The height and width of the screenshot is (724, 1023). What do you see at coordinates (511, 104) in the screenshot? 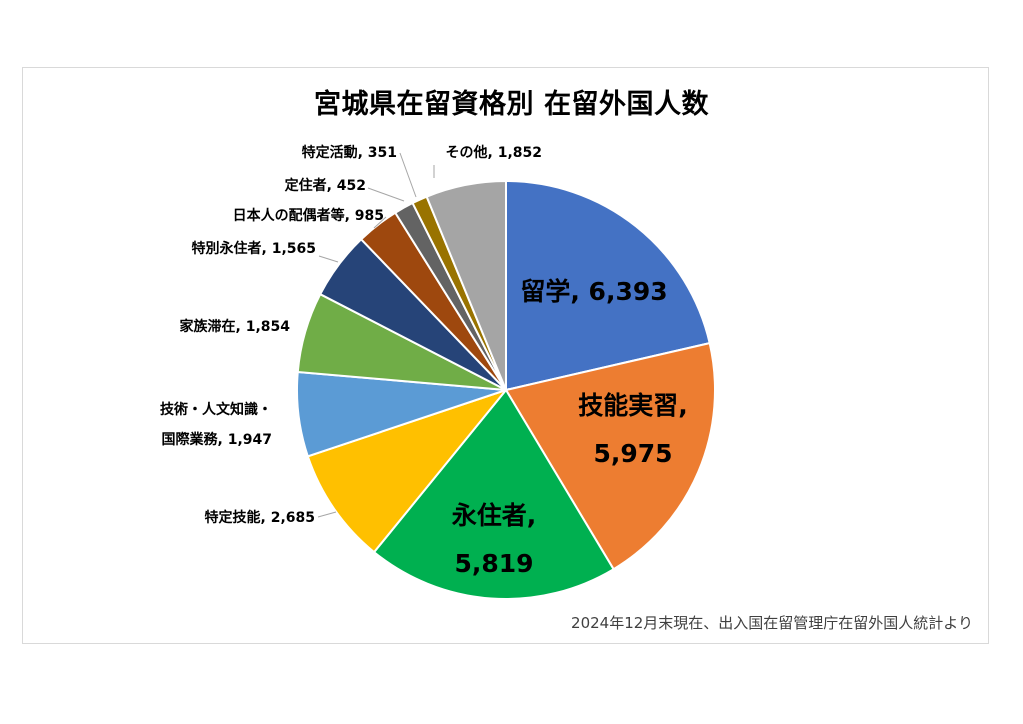
I see `chart-title: 宮城県在留資格別 在留外国人数` at bounding box center [511, 104].